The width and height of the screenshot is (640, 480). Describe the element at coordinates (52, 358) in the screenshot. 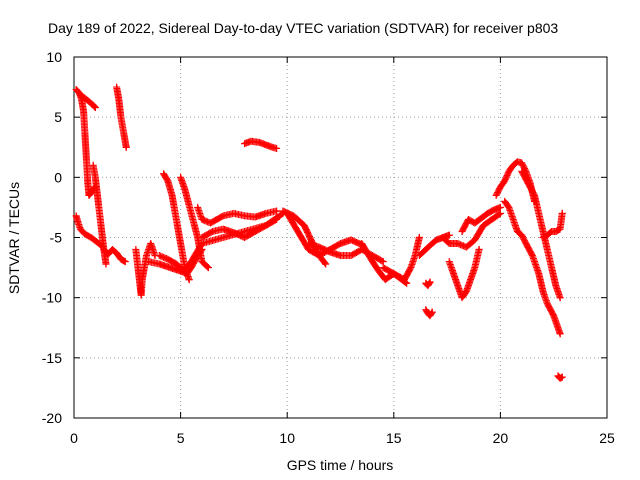

I see `y-tick-label: -15` at that location.